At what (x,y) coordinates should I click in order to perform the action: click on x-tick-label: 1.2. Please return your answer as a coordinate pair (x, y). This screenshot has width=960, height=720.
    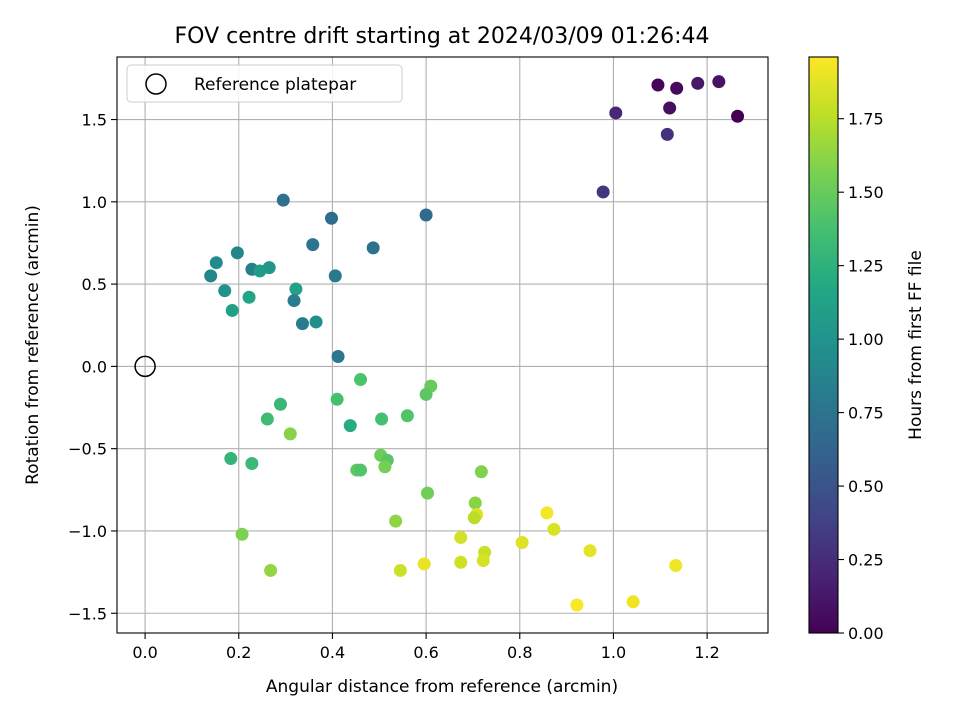
    Looking at the image, I should click on (706, 652).